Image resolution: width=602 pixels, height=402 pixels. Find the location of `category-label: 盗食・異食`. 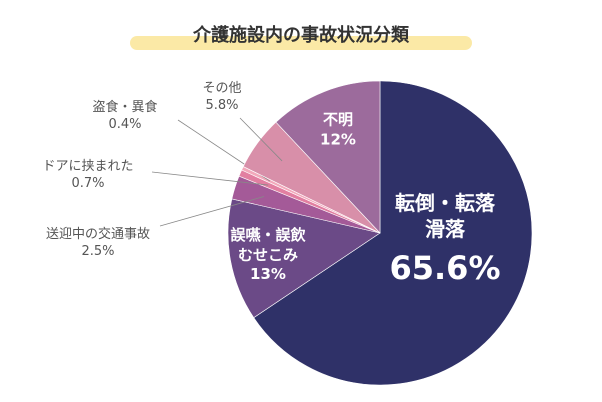

category-label: 盗食・異食 is located at coordinates (125, 108).